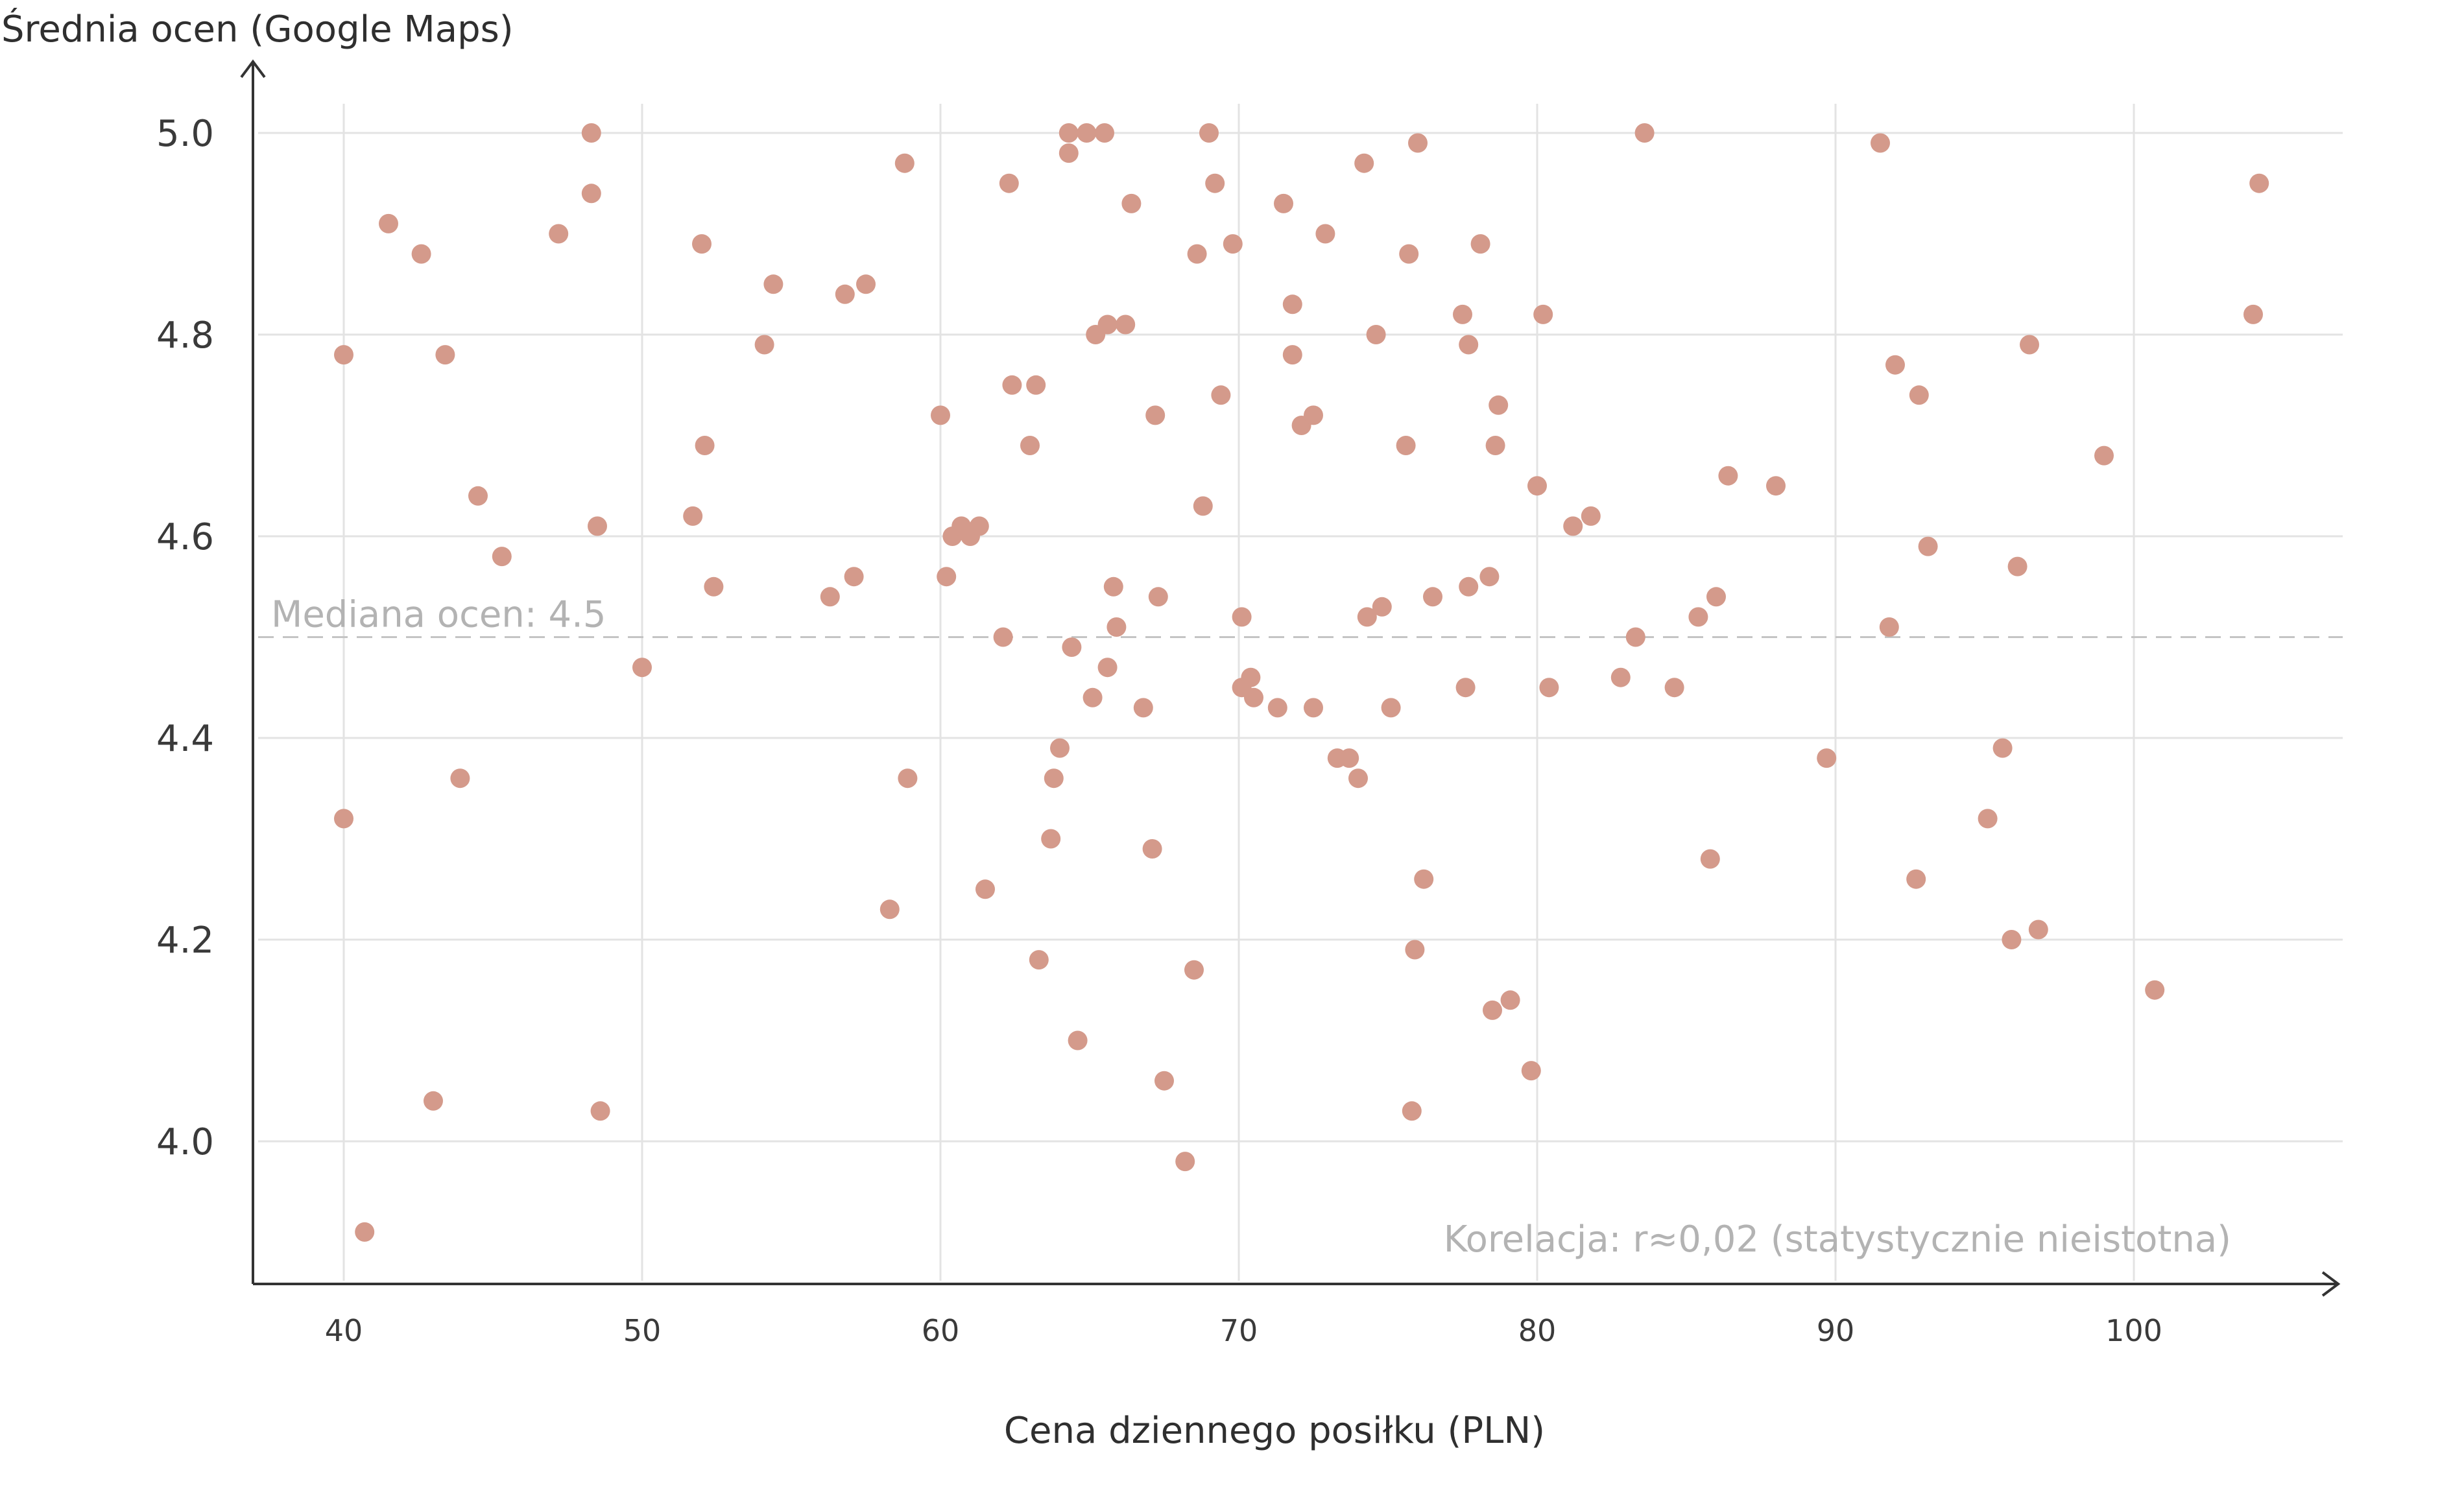 This screenshot has height=1496, width=2464. Describe the element at coordinates (185, 739) in the screenshot. I see `y-tick-label: 4.4` at that location.